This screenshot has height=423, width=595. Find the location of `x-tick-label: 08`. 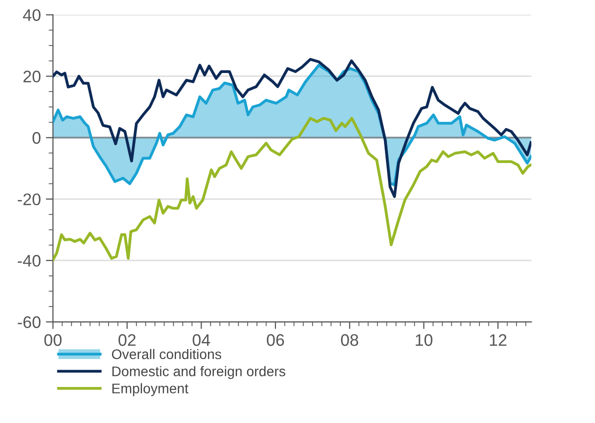

x-tick-label: 08 is located at coordinates (349, 340).